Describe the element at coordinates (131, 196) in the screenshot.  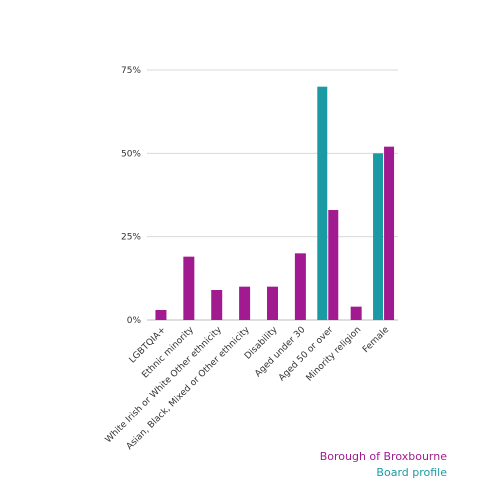
I see `y-axis-ticks: 0% 25% 50% 75%` at that location.